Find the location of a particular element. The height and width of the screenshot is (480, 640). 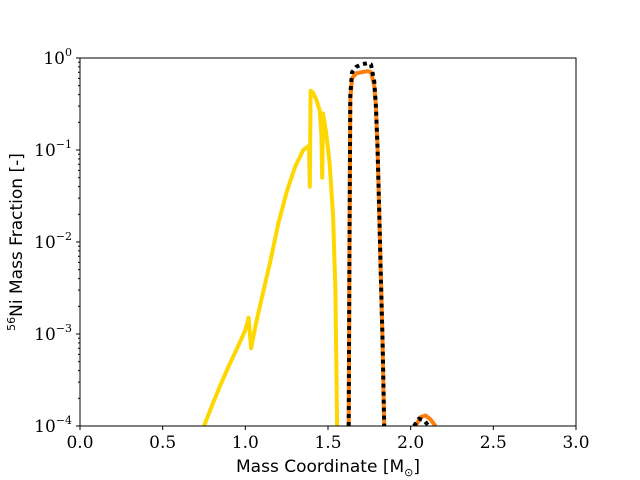

sun-symbol: ⊙ is located at coordinates (408, 472).